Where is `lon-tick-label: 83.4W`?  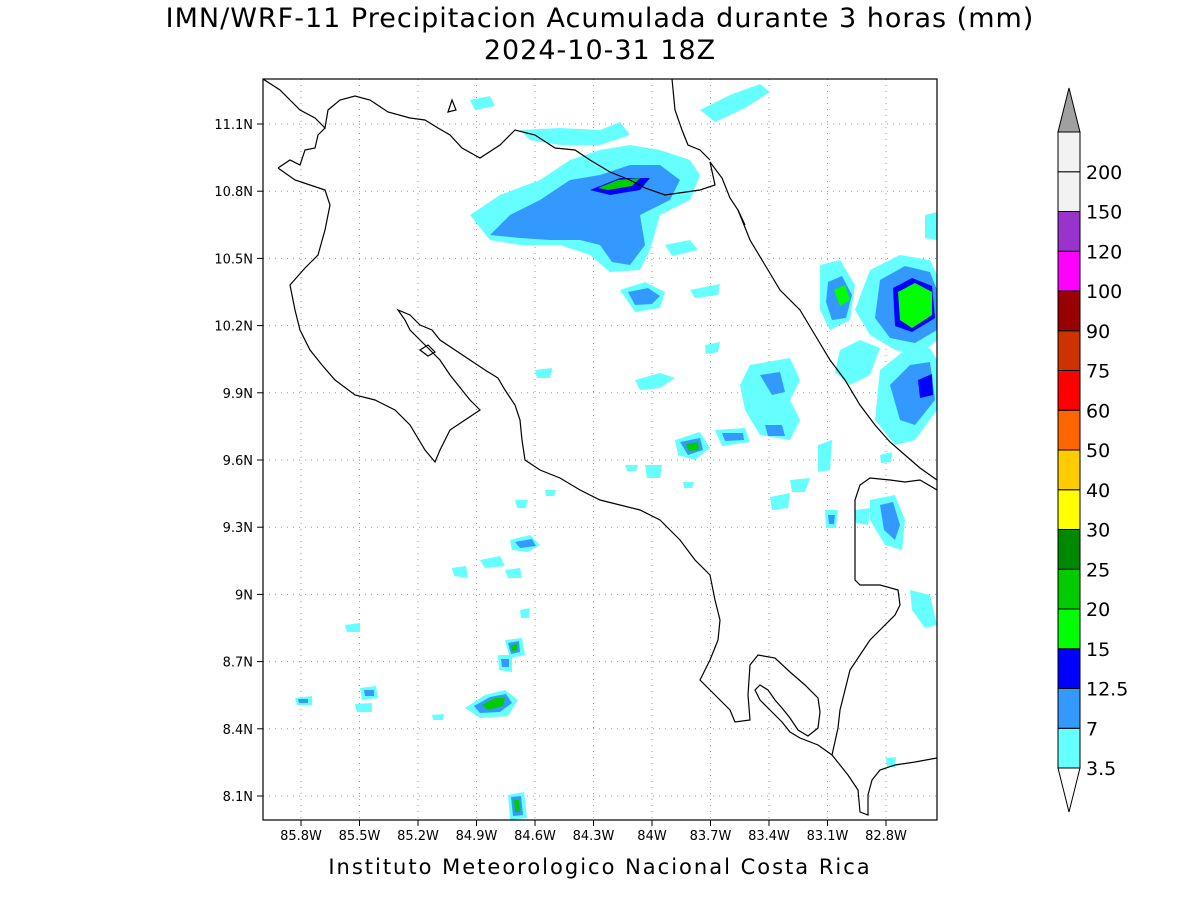
lon-tick-label: 83.4W is located at coordinates (769, 836).